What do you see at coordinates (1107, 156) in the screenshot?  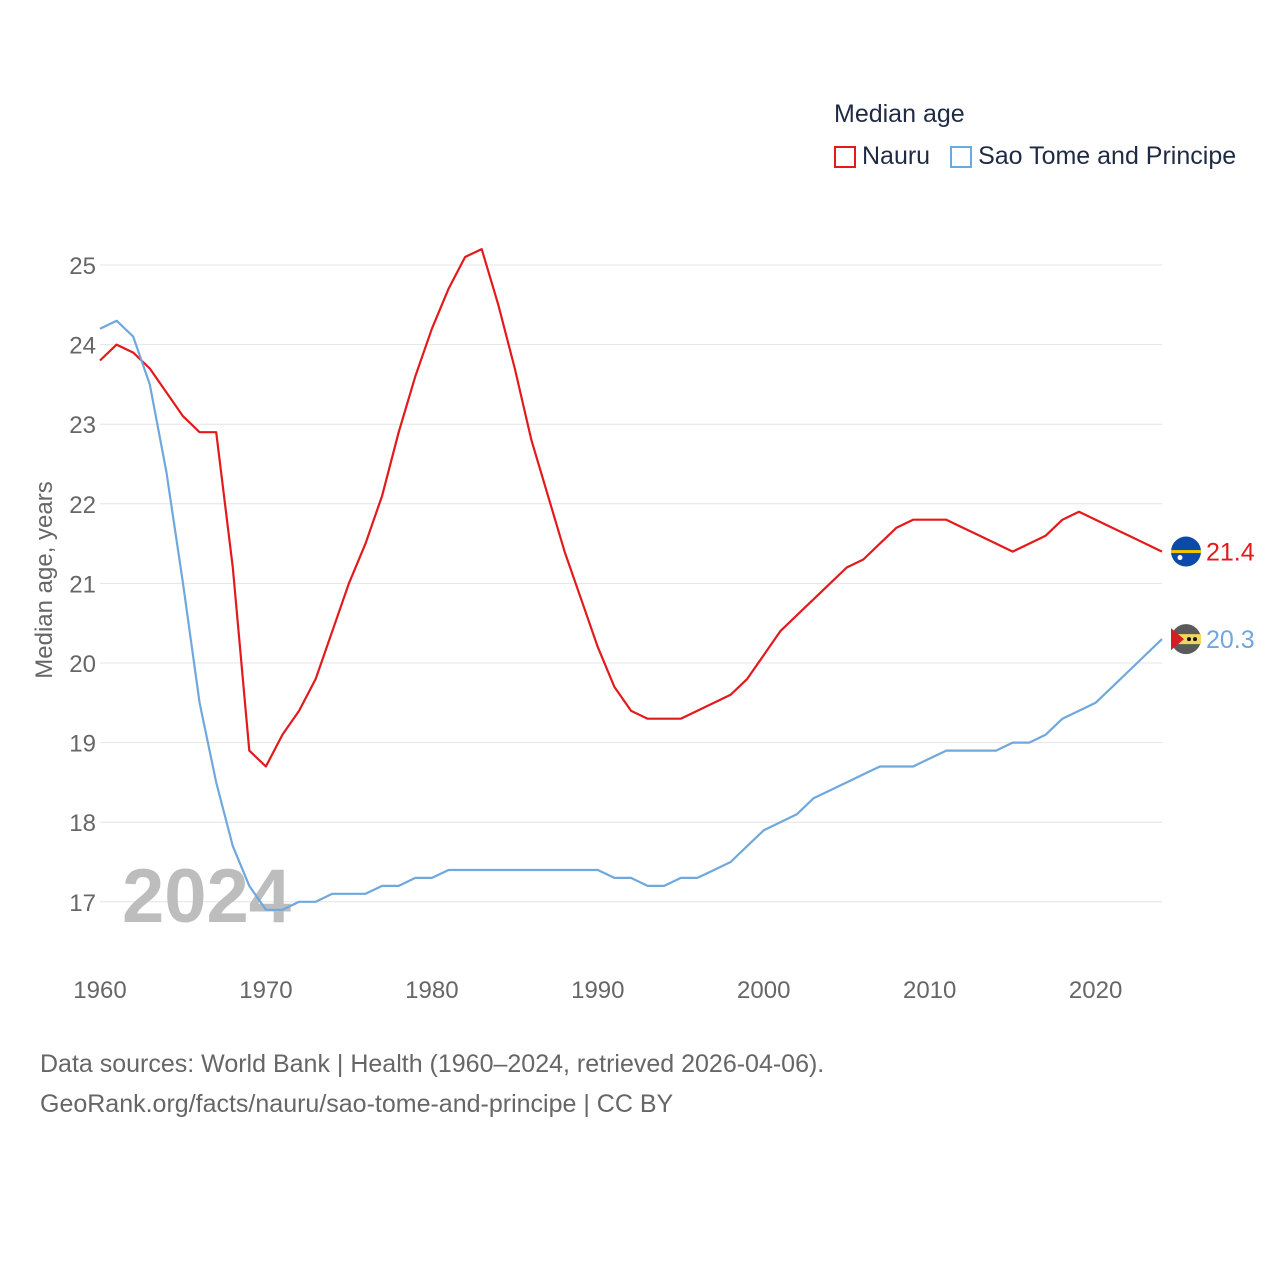 I see `legend-label-sao-tome: Sao Tome and Principe` at bounding box center [1107, 156].